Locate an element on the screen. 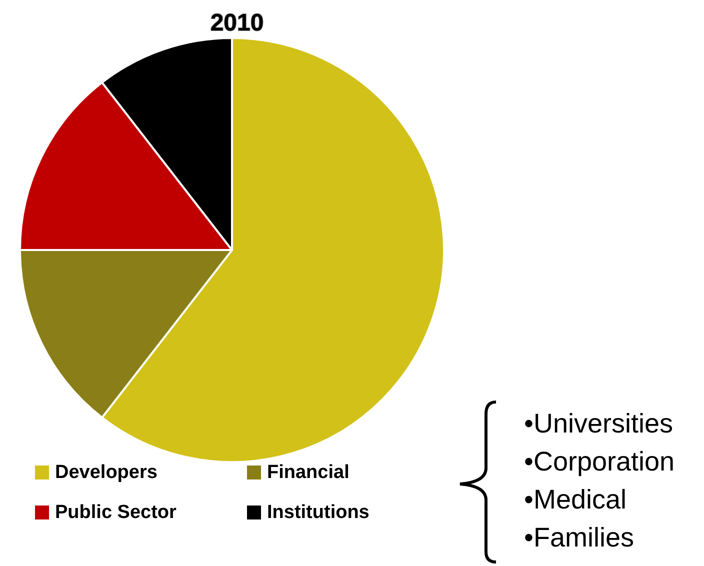 This screenshot has height=566, width=704. legend-label: Institutions is located at coordinates (318, 512).